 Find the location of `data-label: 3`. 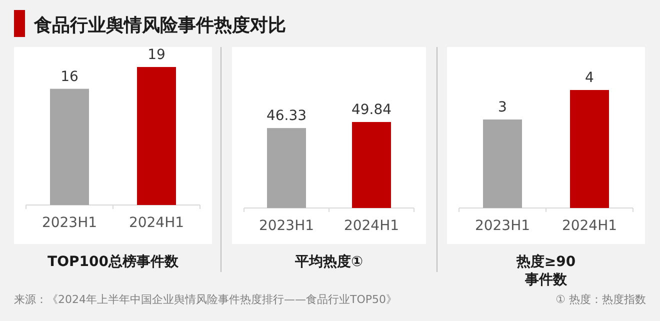

data-label: 3 is located at coordinates (502, 108).